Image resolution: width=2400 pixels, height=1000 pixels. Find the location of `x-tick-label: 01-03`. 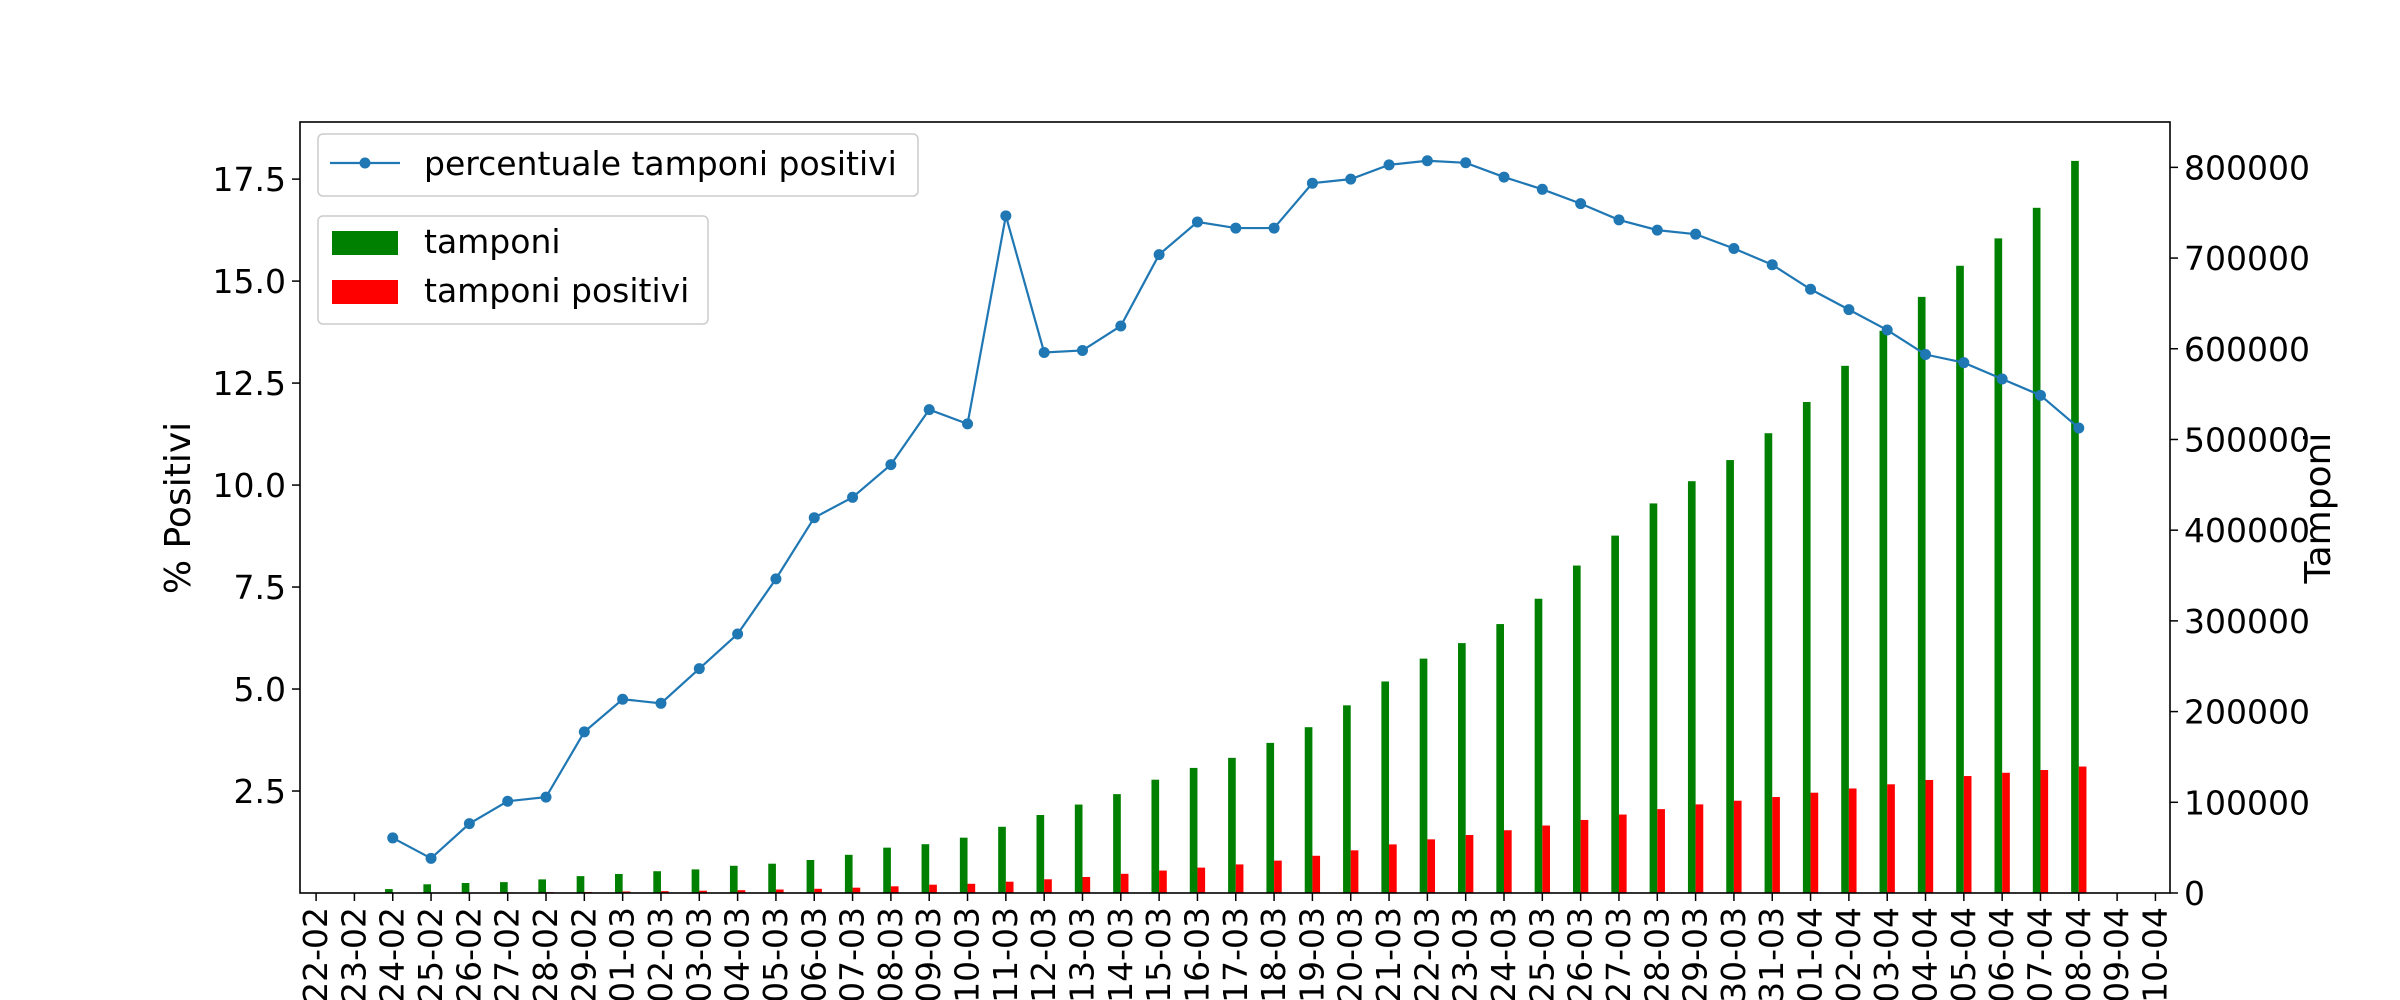

x-tick-label: 01-03 is located at coordinates (622, 953).